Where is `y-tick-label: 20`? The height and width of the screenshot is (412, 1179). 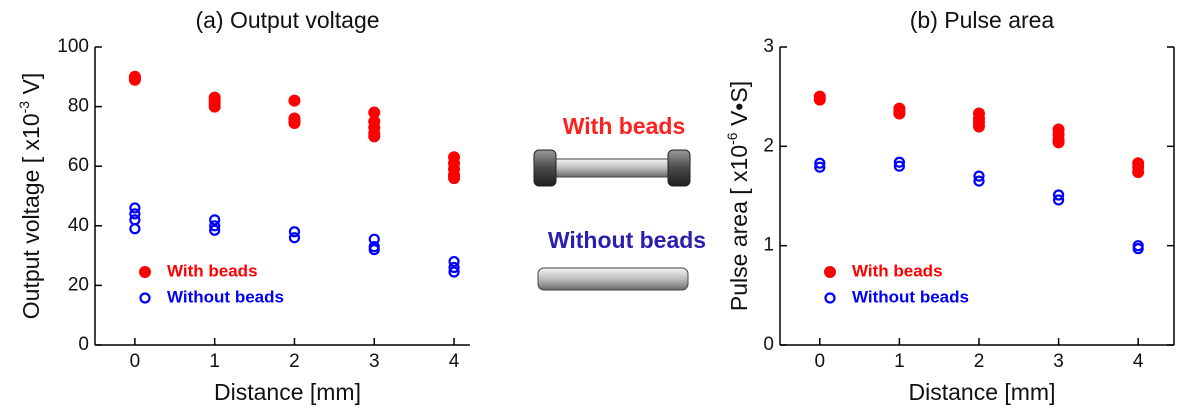
y-tick-label: 20 is located at coordinates (78, 284).